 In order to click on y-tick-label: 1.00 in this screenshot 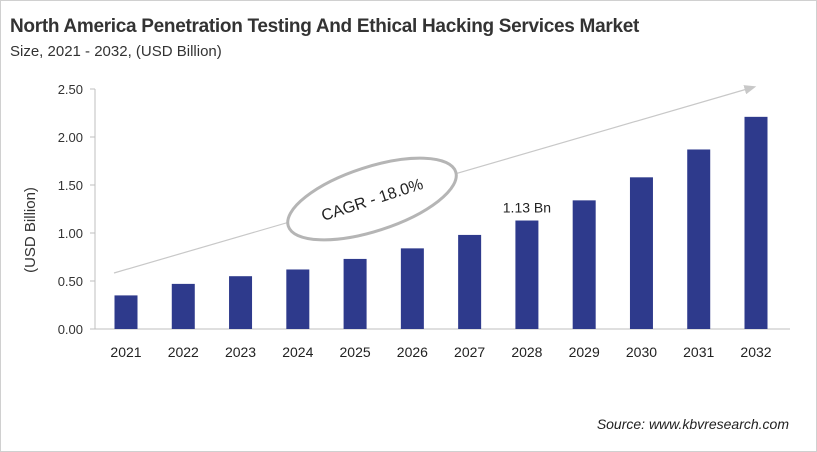, I will do `click(70, 233)`.